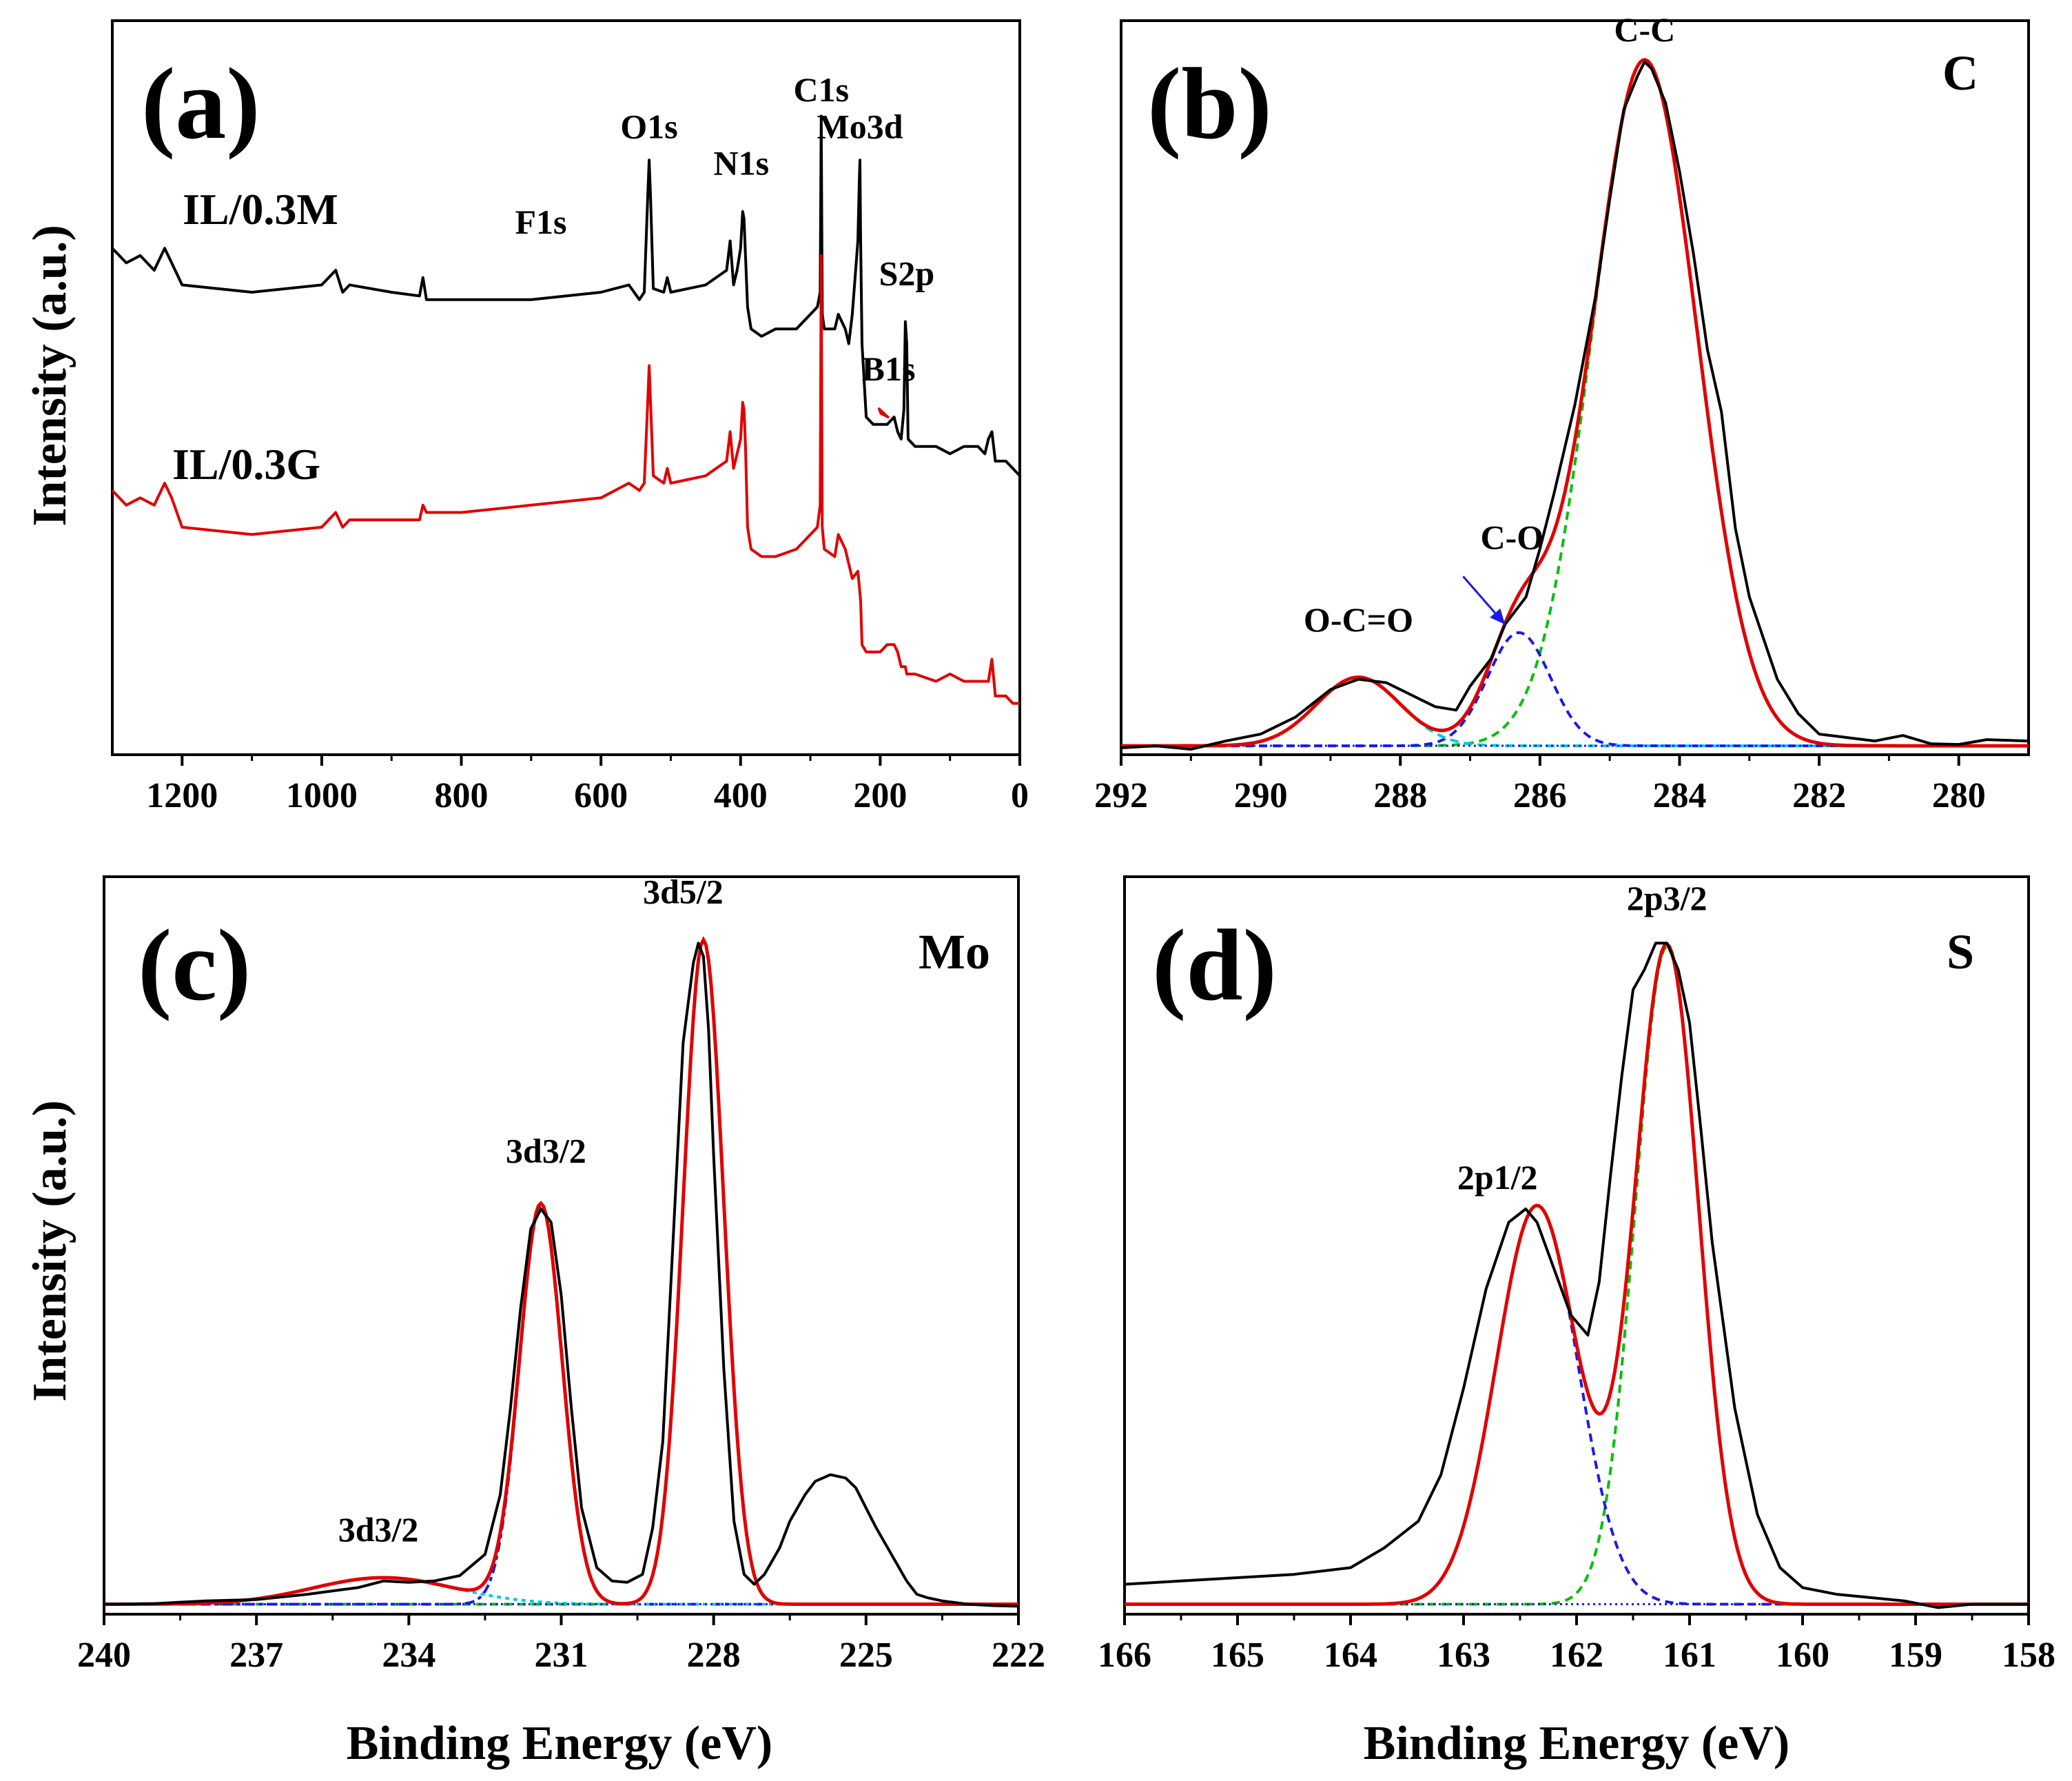  I want to click on peak-label-a-1: O1s, so click(648, 126).